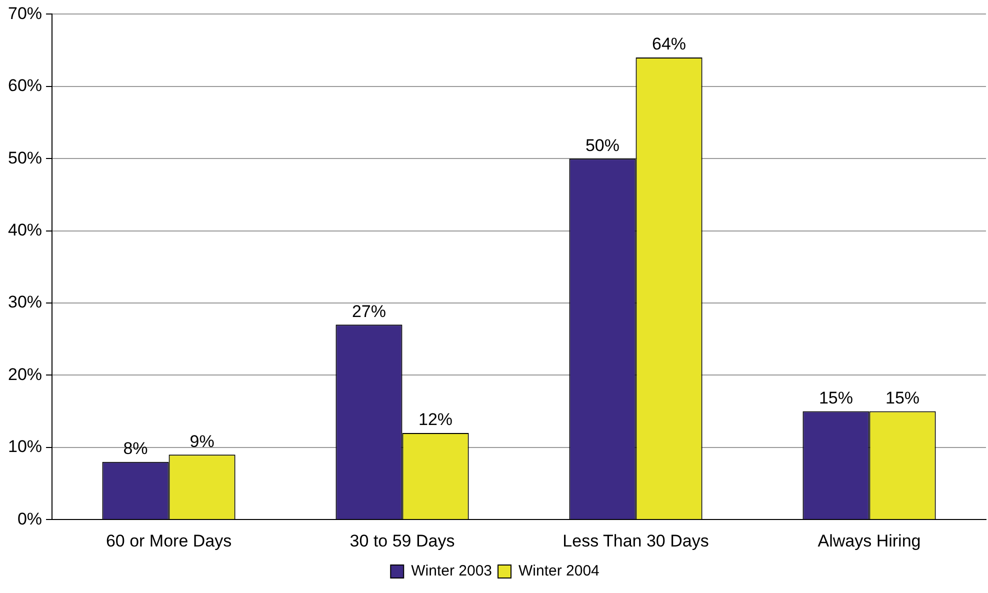 Image resolution: width=988 pixels, height=593 pixels. What do you see at coordinates (669, 44) in the screenshot?
I see `text: 64%` at bounding box center [669, 44].